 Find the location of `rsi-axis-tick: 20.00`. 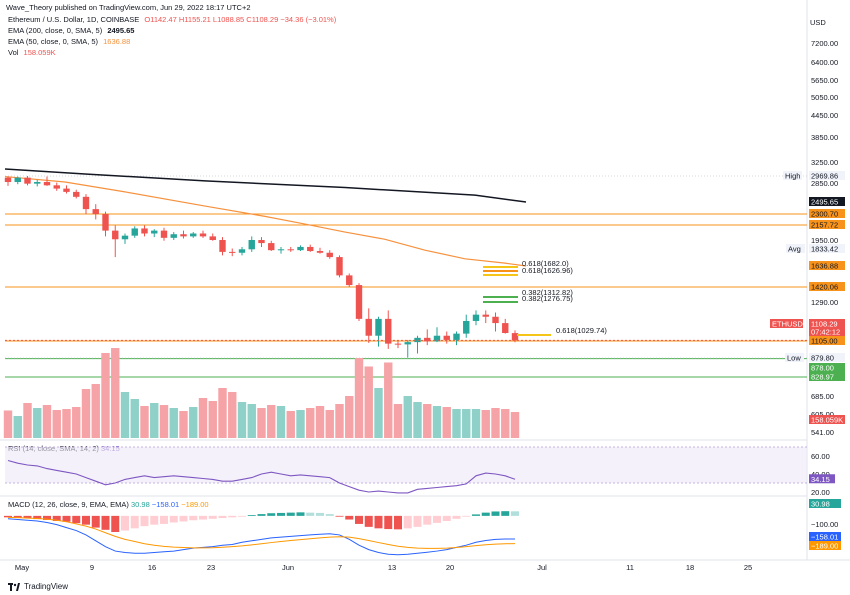

rsi-axis-tick: 20.00 is located at coordinates (820, 492).